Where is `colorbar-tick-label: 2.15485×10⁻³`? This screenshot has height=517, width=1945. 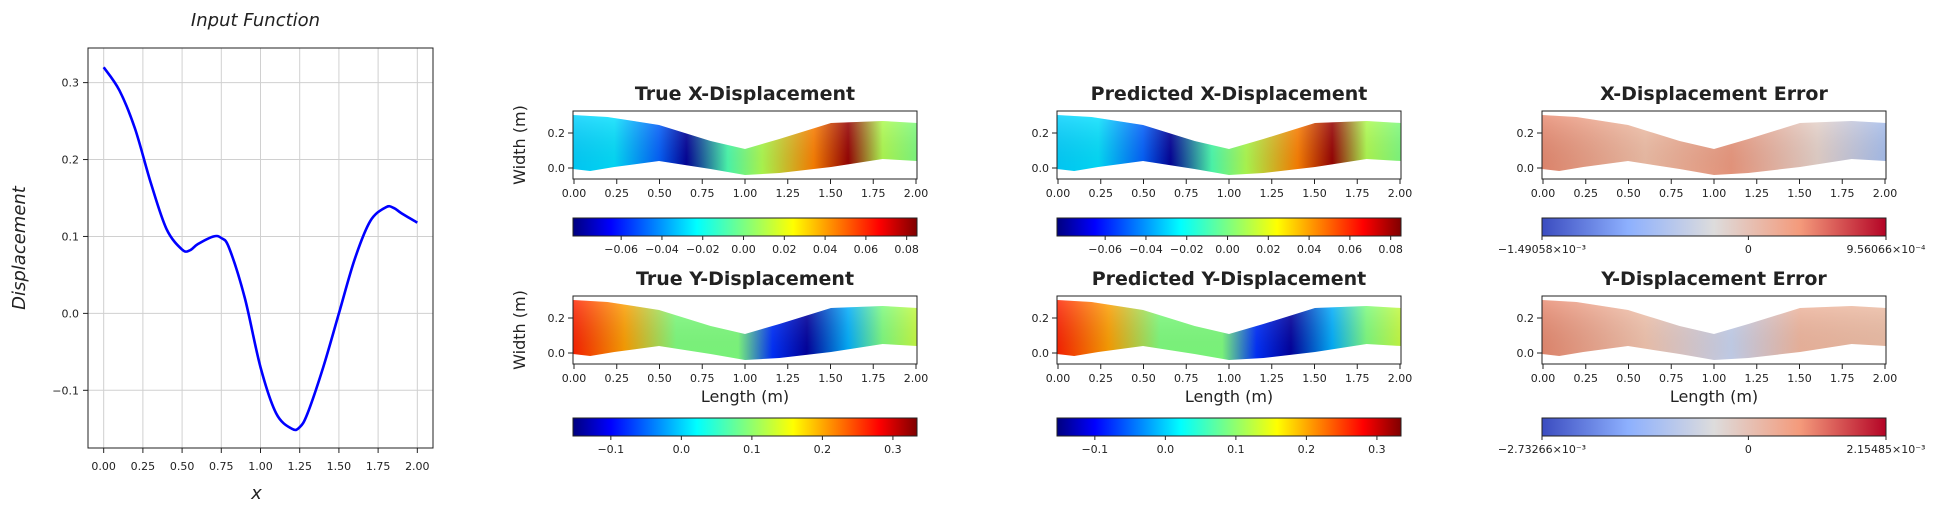 colorbar-tick-label: 2.15485×10⁻³ is located at coordinates (1886, 449).